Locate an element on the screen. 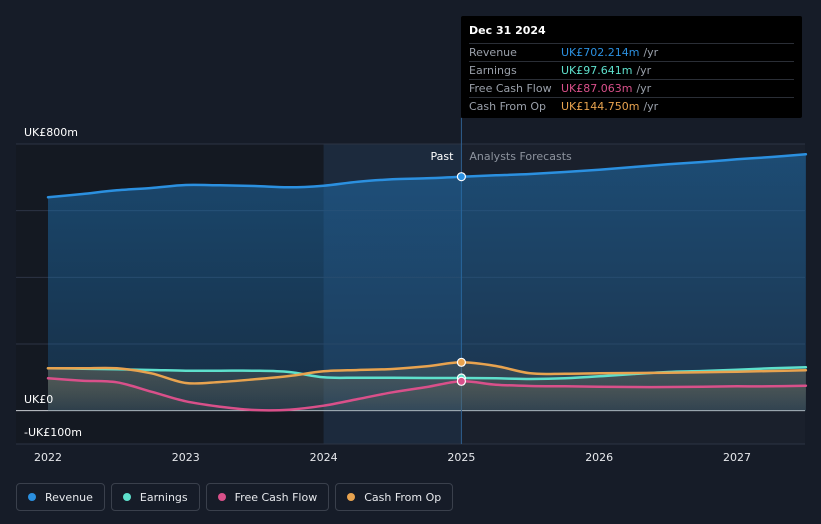  forecast-label: Analysts Forecasts is located at coordinates (520, 156).